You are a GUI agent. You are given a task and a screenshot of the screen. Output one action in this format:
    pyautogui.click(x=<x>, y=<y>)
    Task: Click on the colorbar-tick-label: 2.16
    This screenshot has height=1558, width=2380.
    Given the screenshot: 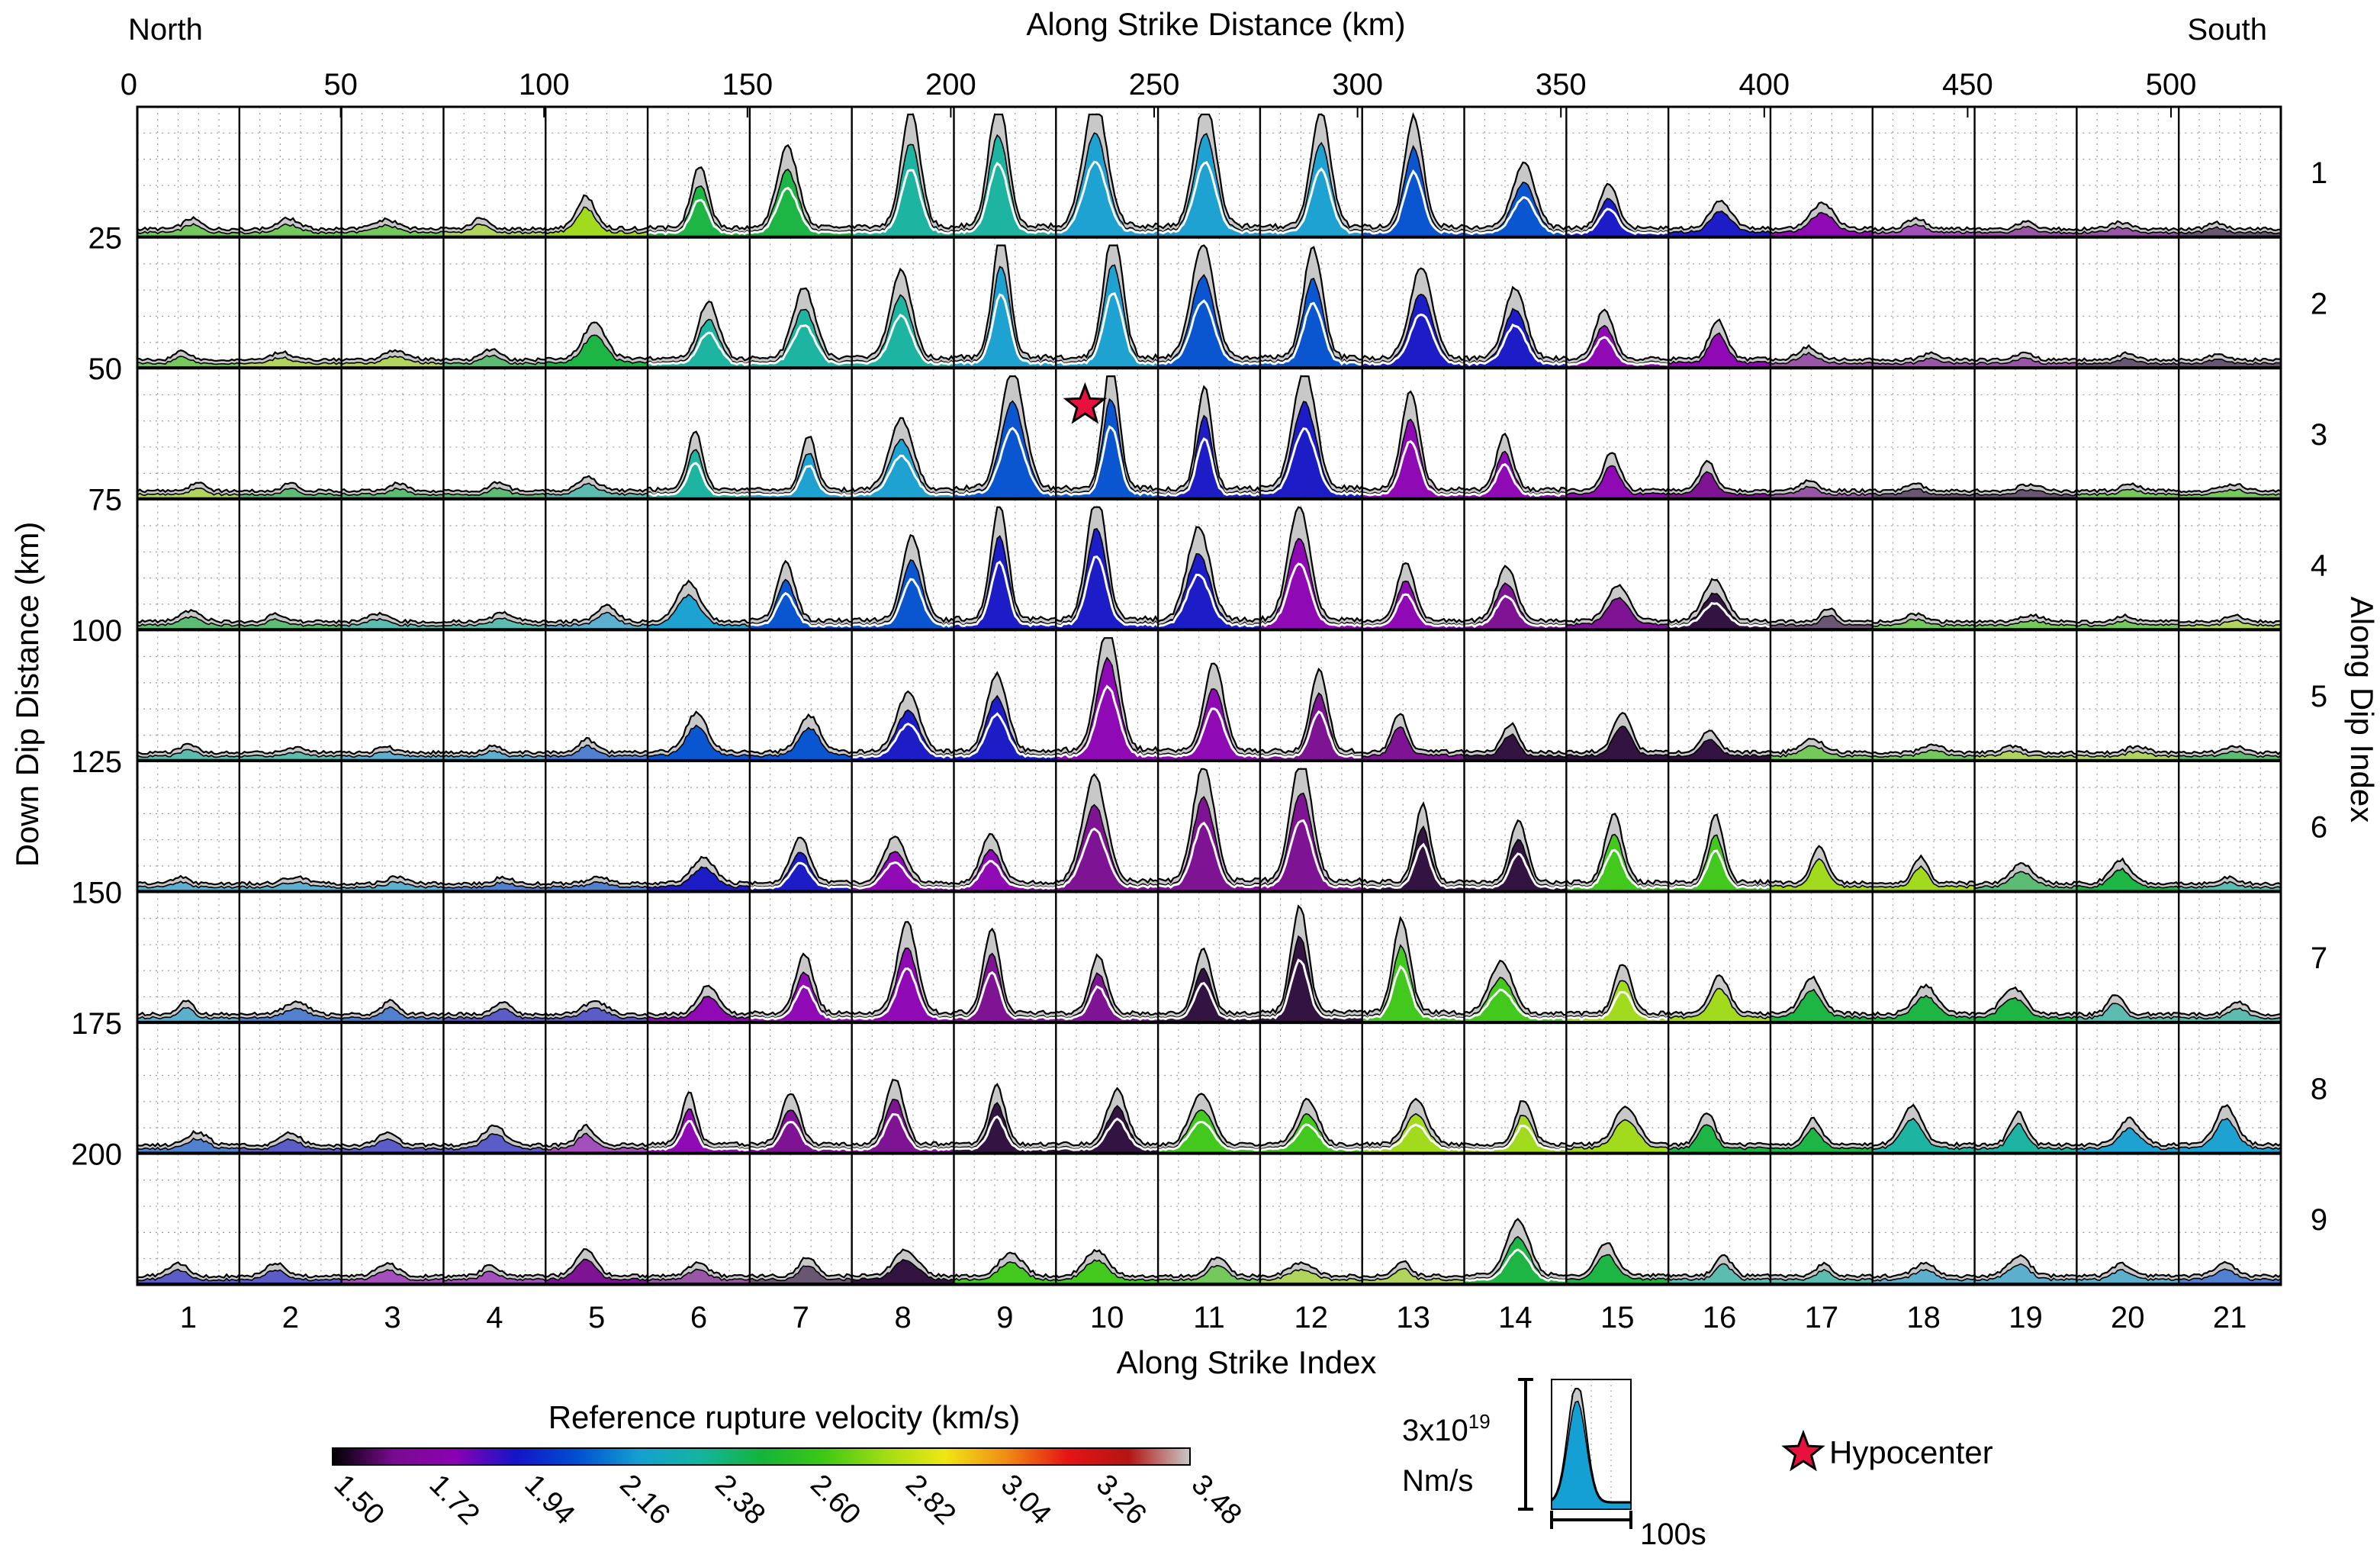 What is the action you would take?
    pyautogui.click(x=644, y=1500)
    